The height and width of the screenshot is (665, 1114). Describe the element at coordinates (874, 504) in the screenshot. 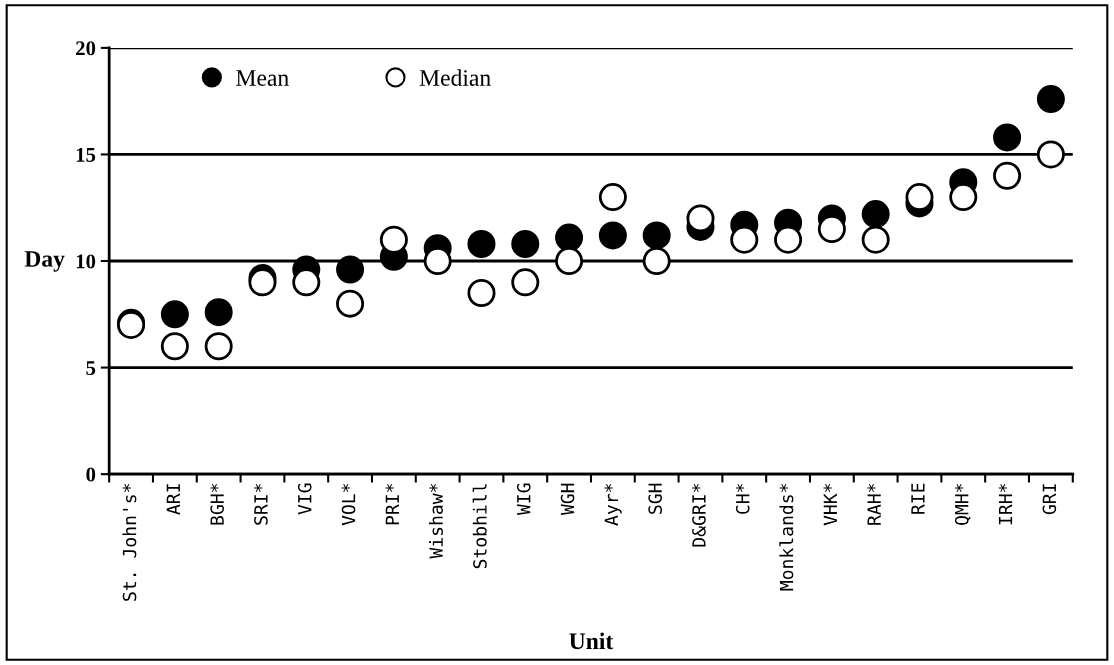

I see `x-tick-label: RAH*` at that location.